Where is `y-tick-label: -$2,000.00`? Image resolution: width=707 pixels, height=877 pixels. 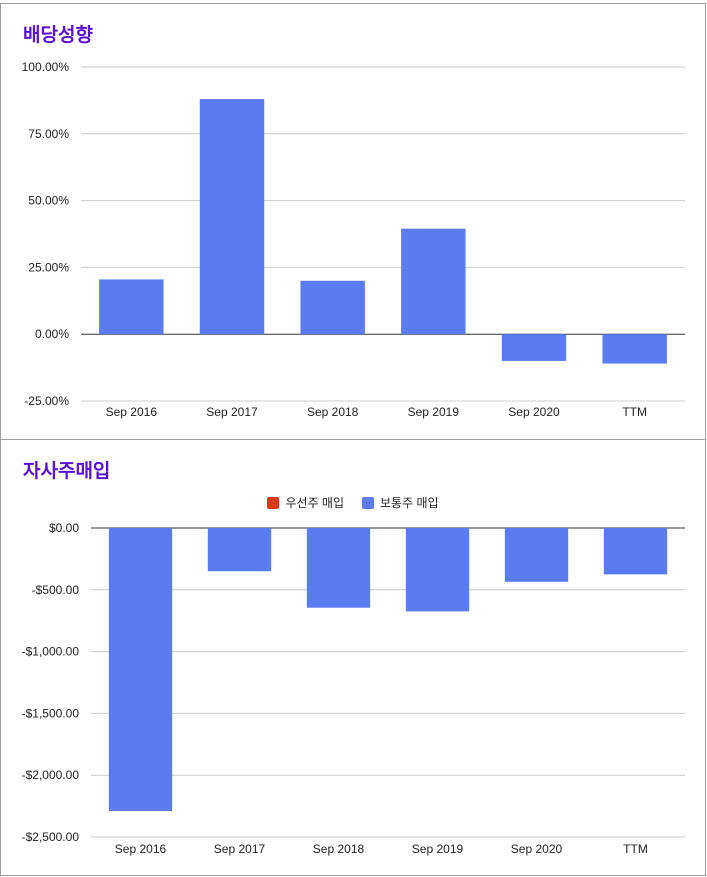 y-tick-label: -$2,000.00 is located at coordinates (51, 775).